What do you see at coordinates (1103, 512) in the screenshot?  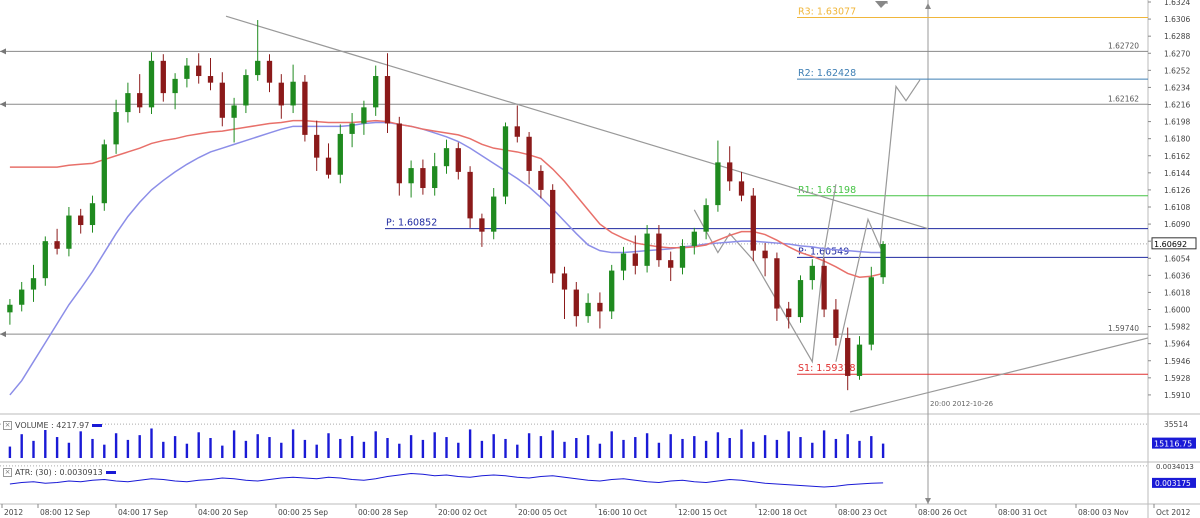 I see `x-tick-label: 08:00 03 Nov` at bounding box center [1103, 512].